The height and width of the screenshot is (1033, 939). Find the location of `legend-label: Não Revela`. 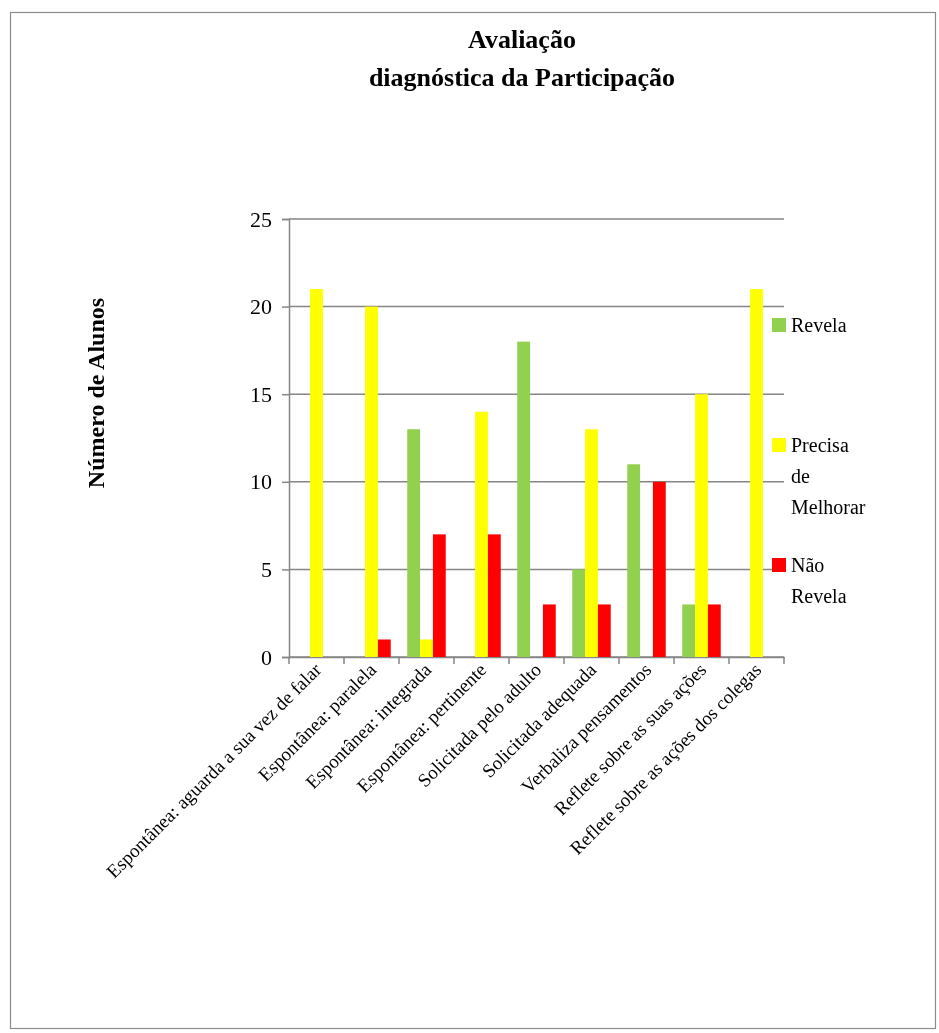

legend-label: Não Revela is located at coordinates (819, 580).